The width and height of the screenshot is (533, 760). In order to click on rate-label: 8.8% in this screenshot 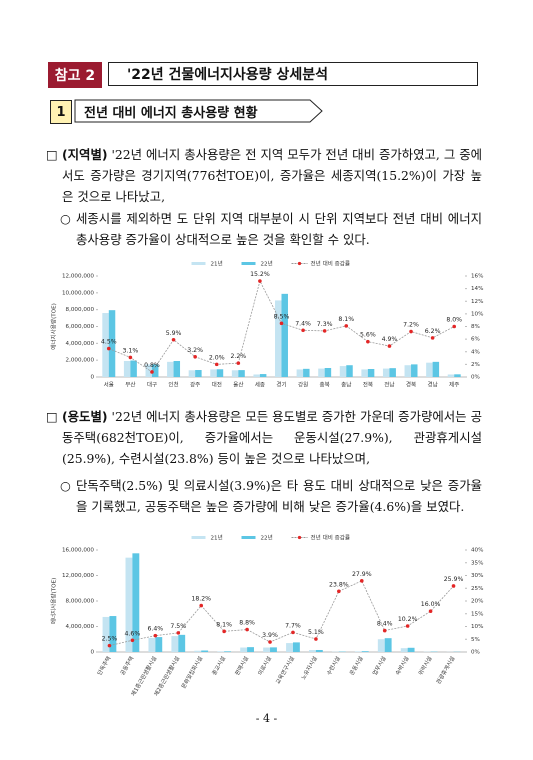, I will do `click(247, 623)`.